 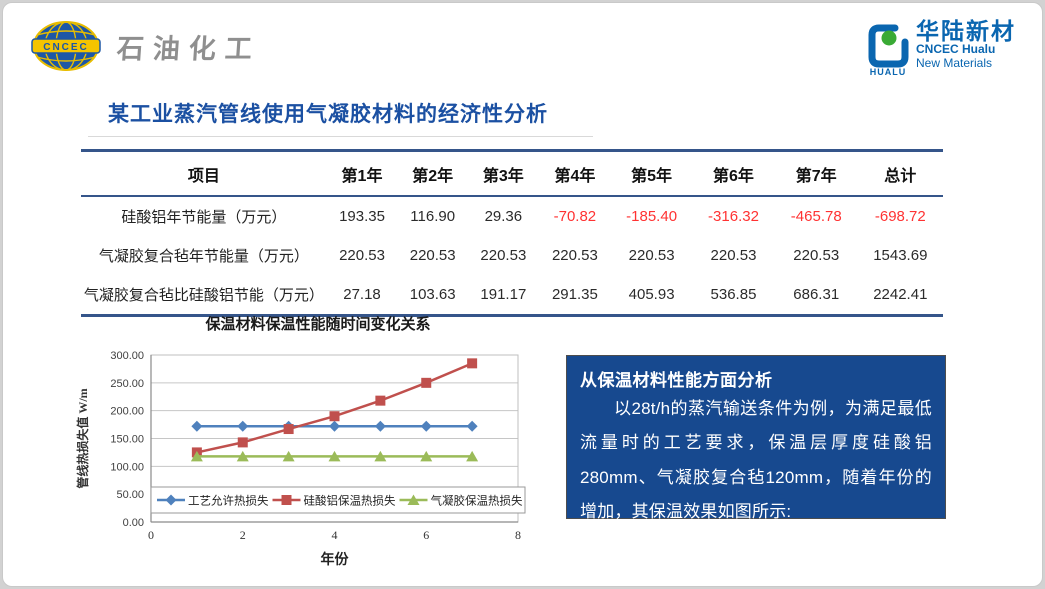 I want to click on y-axis-tick-label: 250.00, so click(x=127, y=384).